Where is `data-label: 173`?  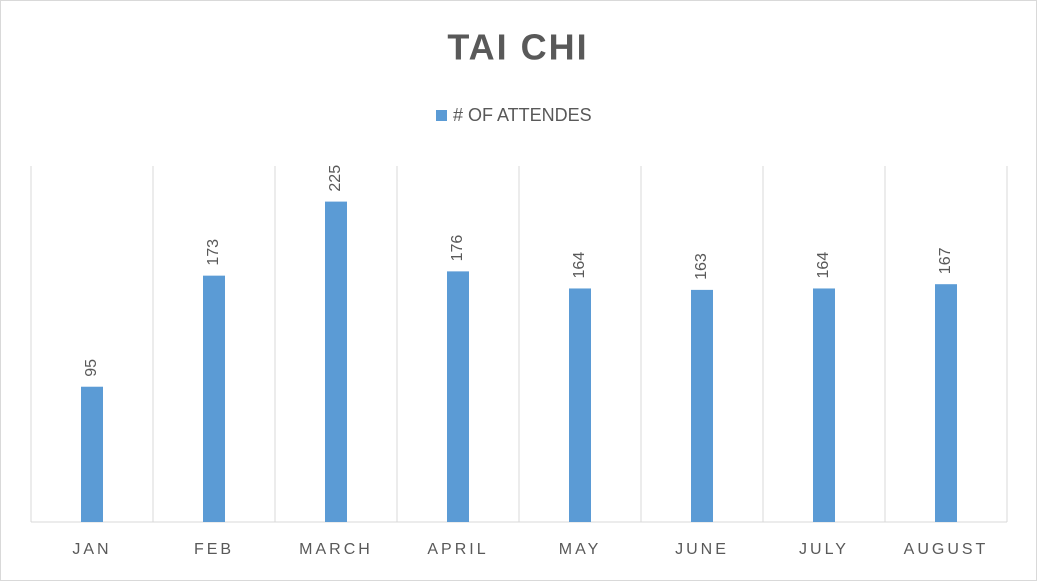 data-label: 173 is located at coordinates (213, 252).